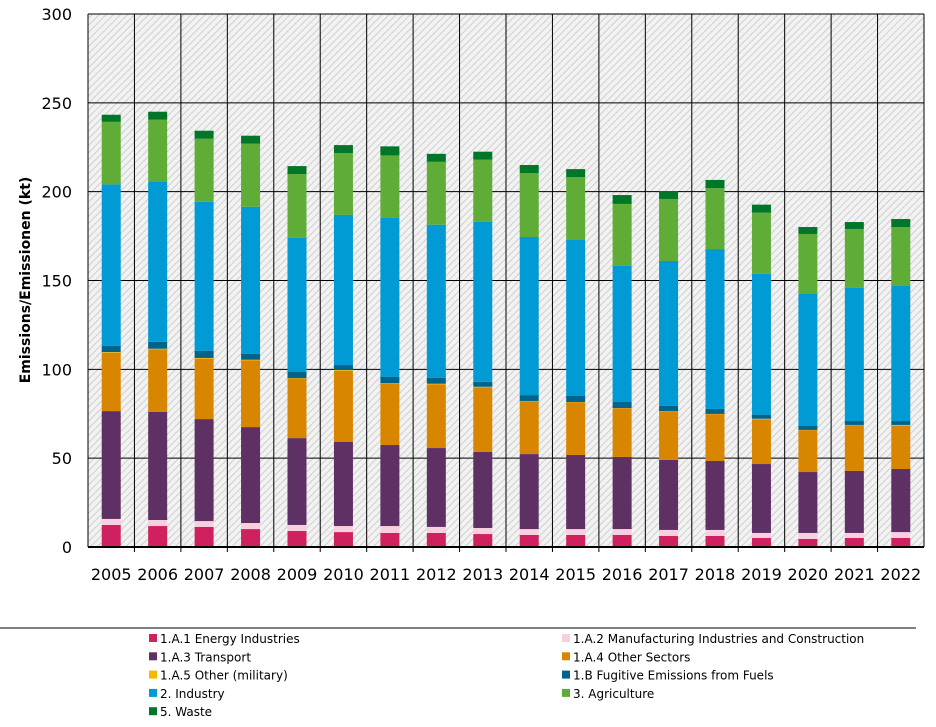 This screenshot has width=936, height=727. Describe the element at coordinates (631, 657) in the screenshot. I see `legend-label: 1.A.4 Other Sectors` at that location.